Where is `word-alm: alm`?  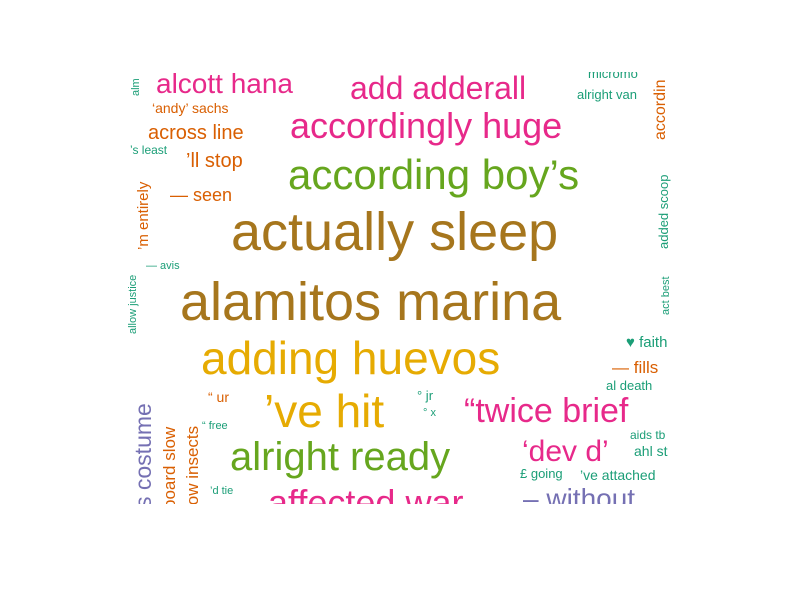
word-alm: alm is located at coordinates (136, 87).